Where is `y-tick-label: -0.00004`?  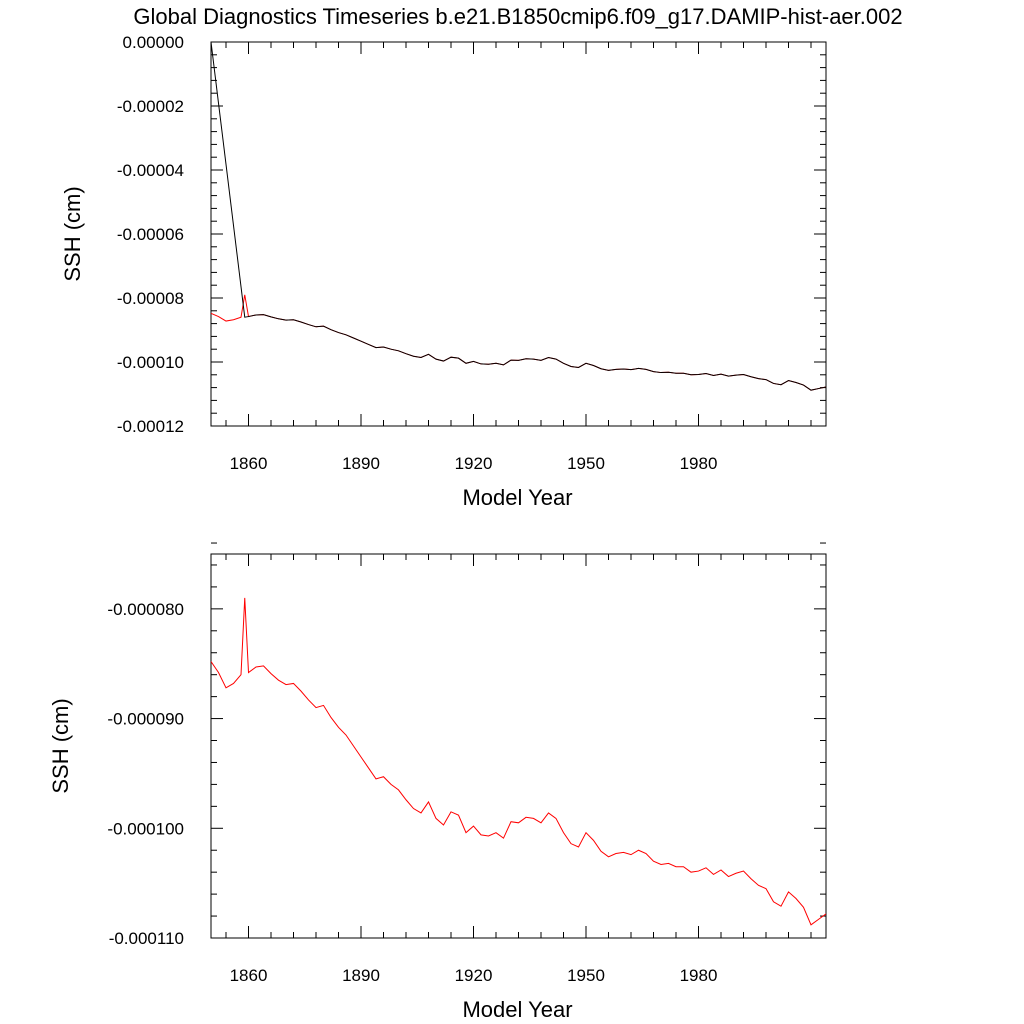
y-tick-label: -0.00004 is located at coordinates (150, 170).